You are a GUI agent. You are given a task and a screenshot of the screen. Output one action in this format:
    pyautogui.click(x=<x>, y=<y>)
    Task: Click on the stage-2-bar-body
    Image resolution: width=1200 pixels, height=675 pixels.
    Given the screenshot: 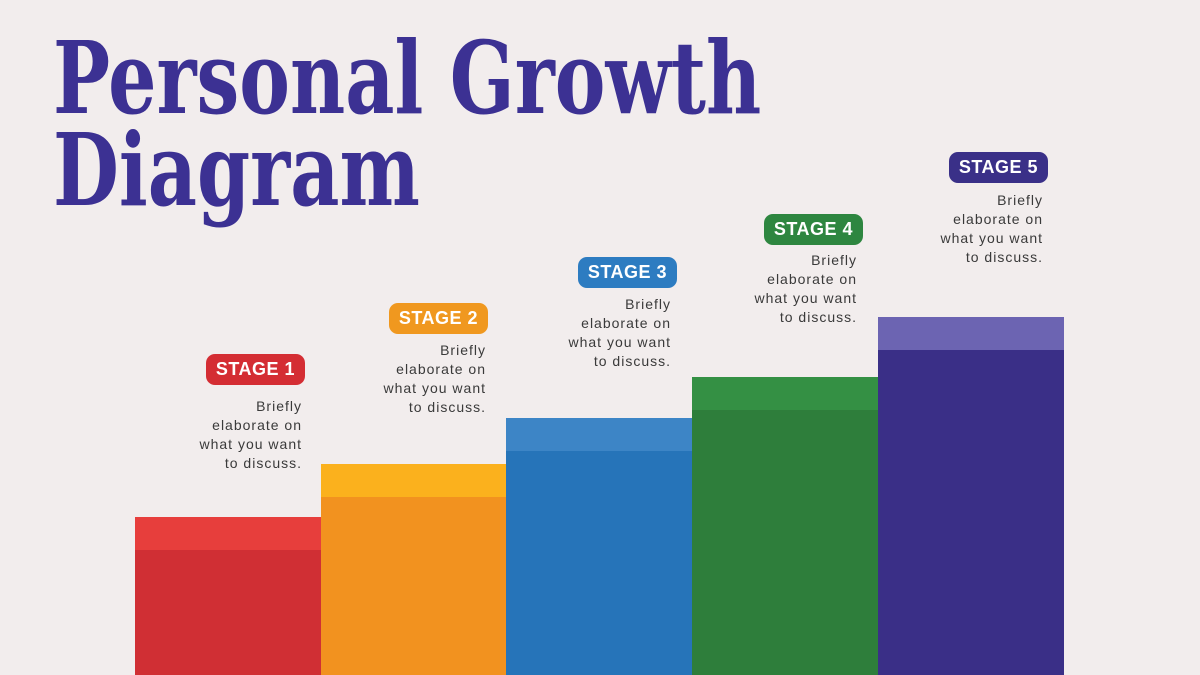 What is the action you would take?
    pyautogui.click(x=413, y=586)
    